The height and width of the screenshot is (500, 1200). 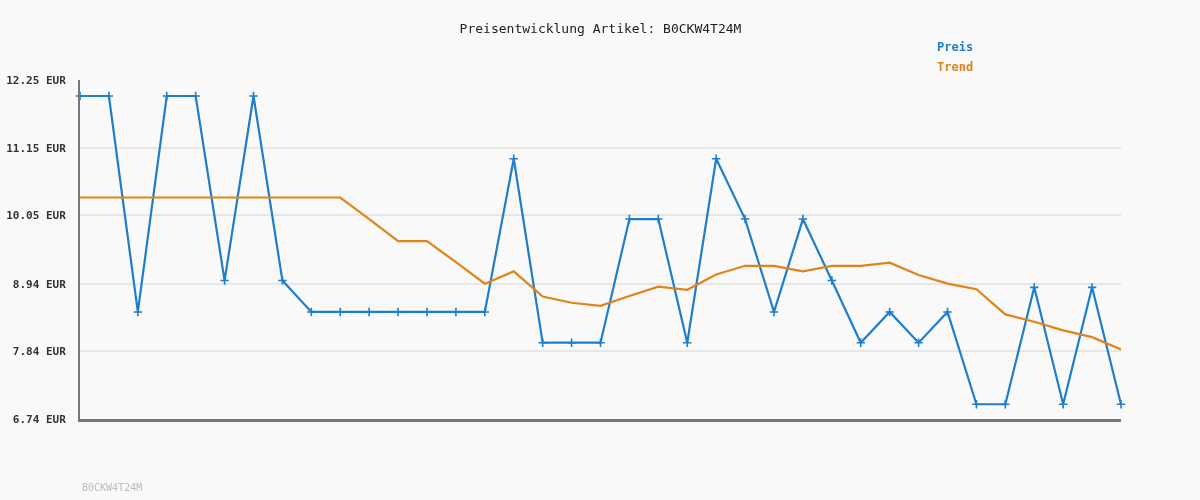 What do you see at coordinates (36, 216) in the screenshot?
I see `y-tick-label: 10.05 EUR` at bounding box center [36, 216].